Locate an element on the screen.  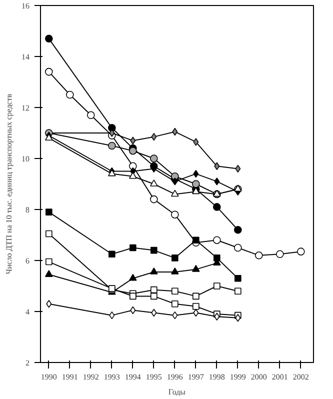
y-tick-label: 2 is located at coordinates (28, 363).